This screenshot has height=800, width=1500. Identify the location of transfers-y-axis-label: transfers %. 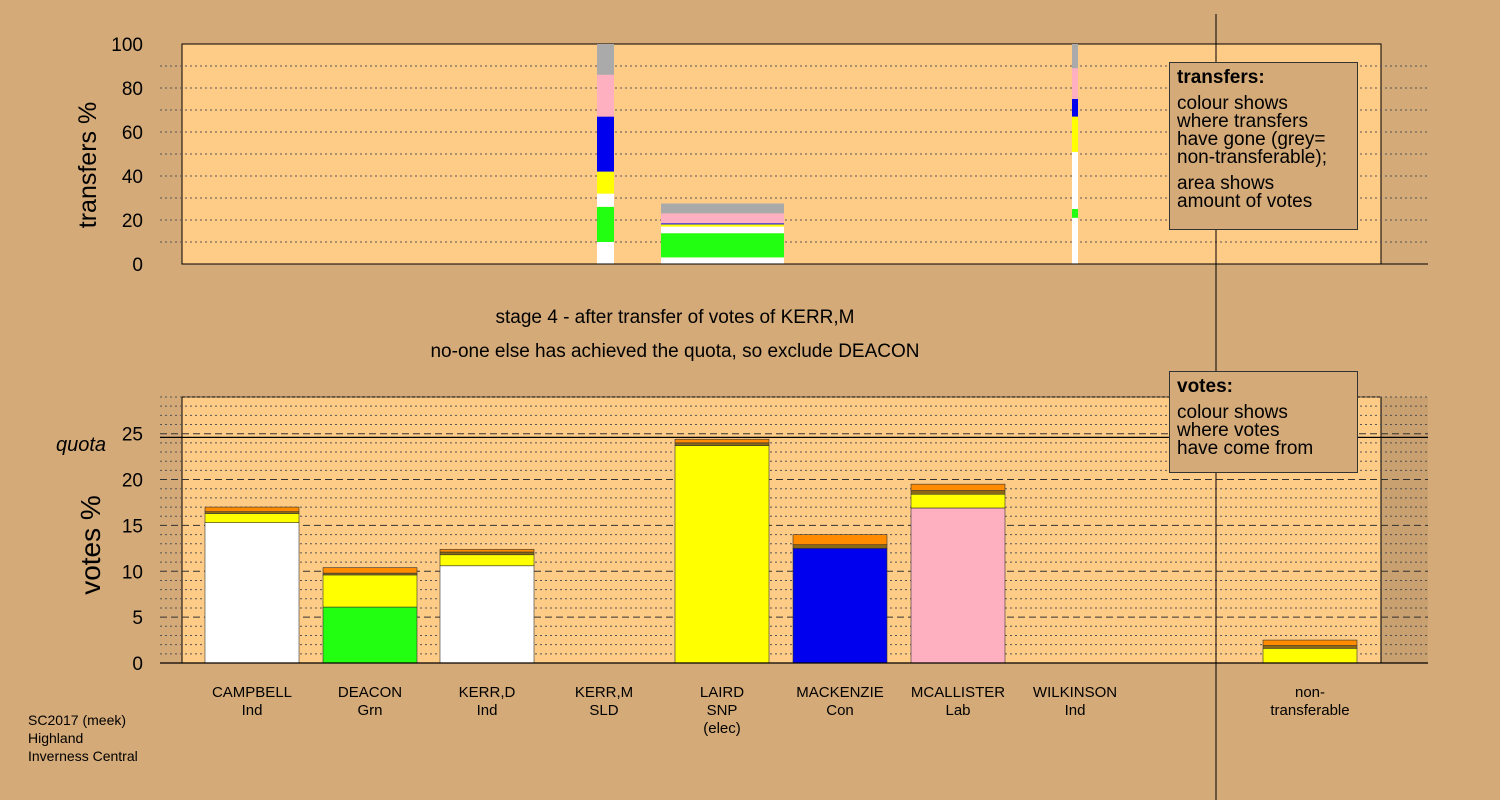
(88, 165).